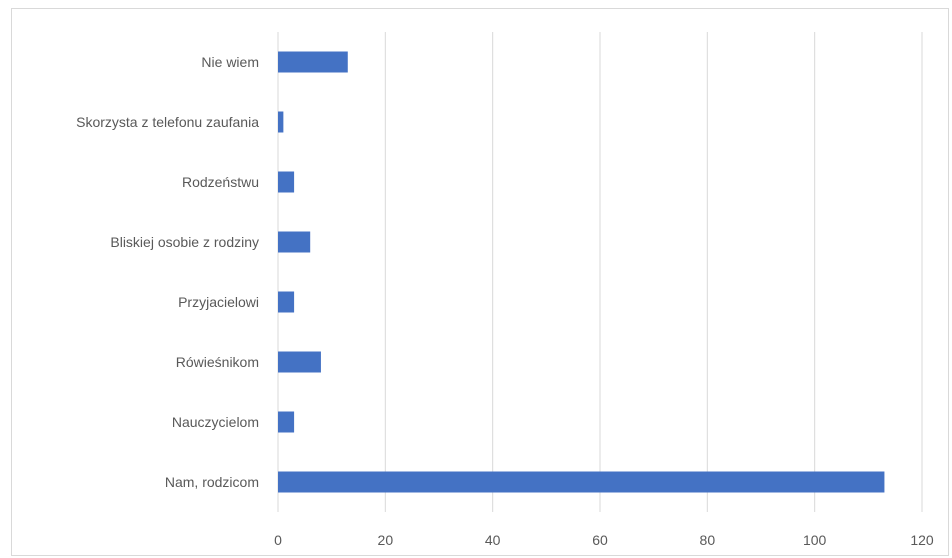  I want to click on category-label: Rówieśnikom, so click(217, 362).